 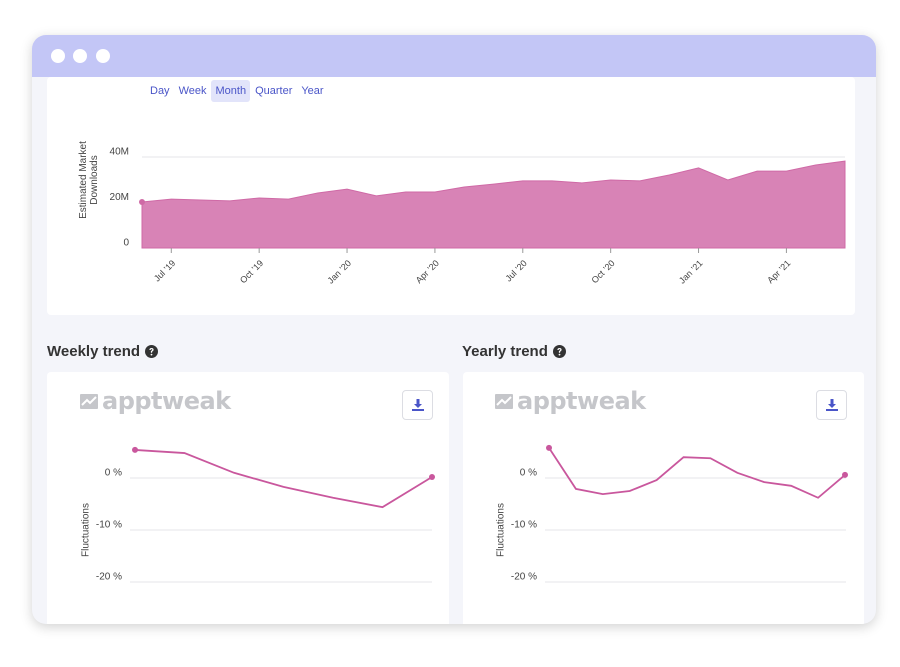 What do you see at coordinates (231, 91) in the screenshot?
I see `period-tab: Month` at bounding box center [231, 91].